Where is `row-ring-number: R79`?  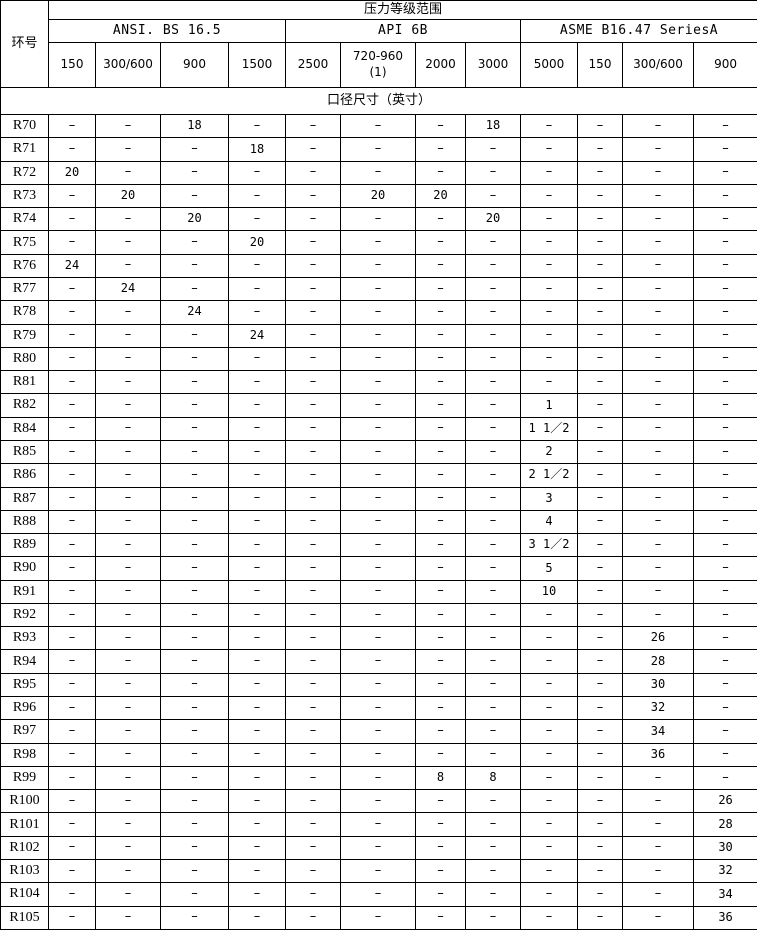
row-ring-number: R79 is located at coordinates (24, 335).